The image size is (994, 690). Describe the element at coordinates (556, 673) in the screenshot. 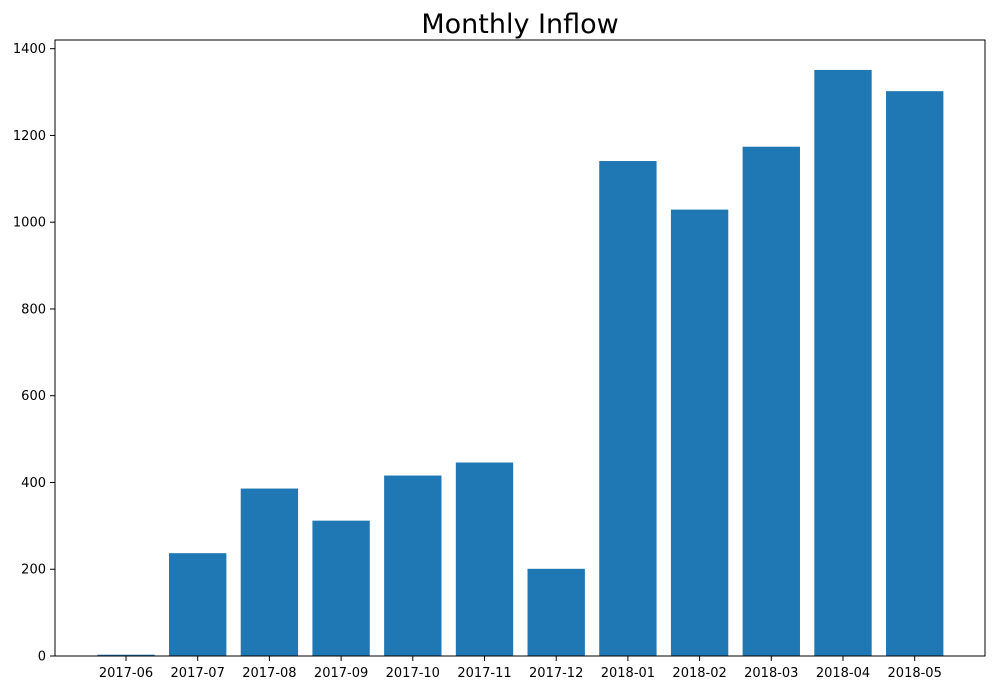

I see `x-tick-label: 2017-12` at that location.